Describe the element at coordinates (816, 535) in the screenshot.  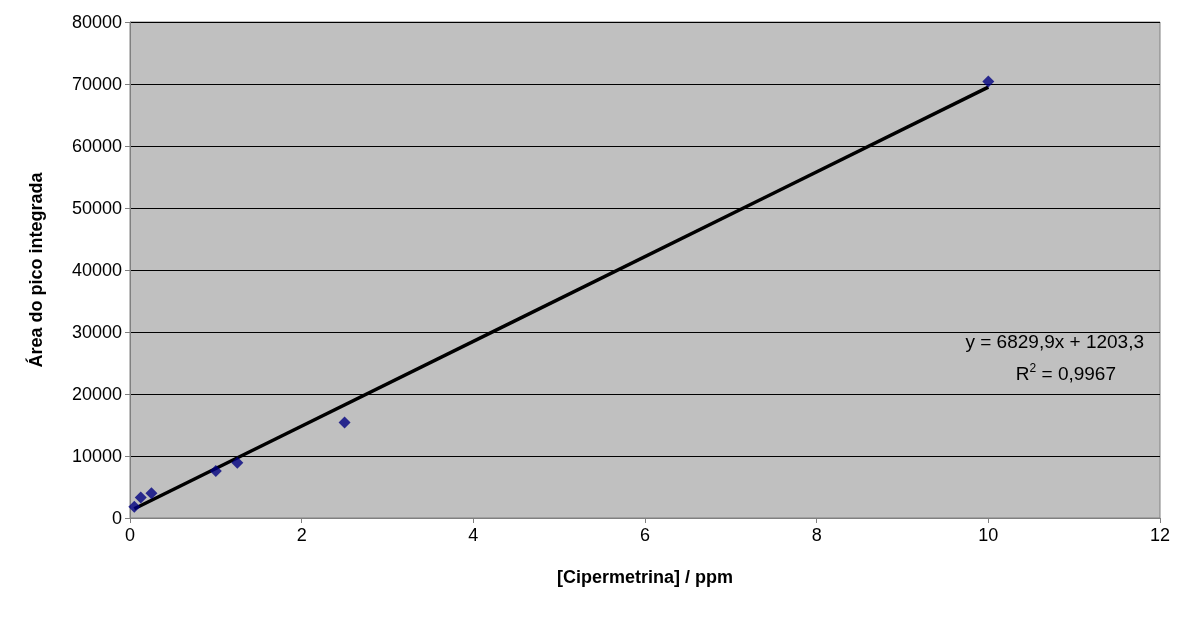
I see `x-tick-label: 8` at that location.